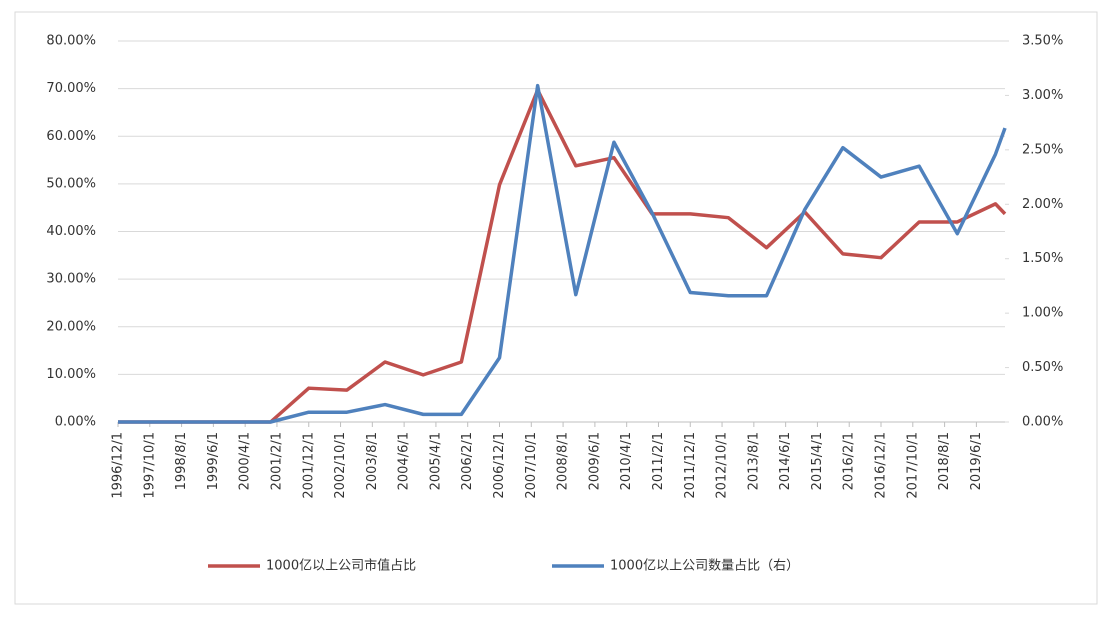  I want to click on y-tick-label: 80.00%, so click(71, 41).